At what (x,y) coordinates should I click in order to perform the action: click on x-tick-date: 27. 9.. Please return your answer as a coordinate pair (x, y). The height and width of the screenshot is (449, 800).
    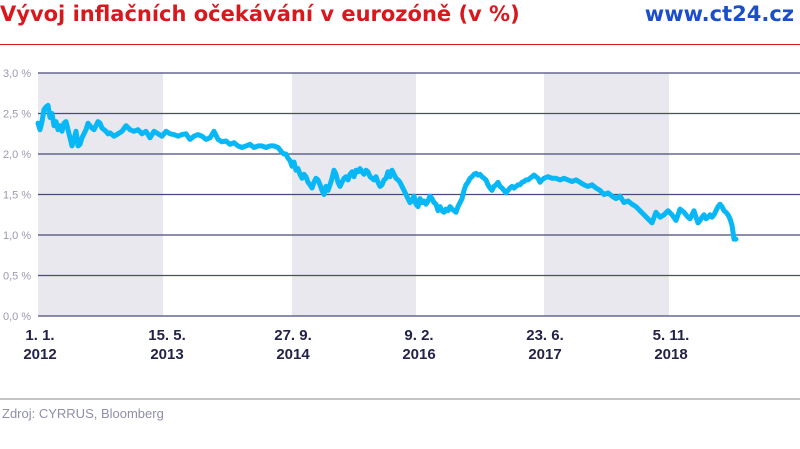
    Looking at the image, I should click on (293, 335).